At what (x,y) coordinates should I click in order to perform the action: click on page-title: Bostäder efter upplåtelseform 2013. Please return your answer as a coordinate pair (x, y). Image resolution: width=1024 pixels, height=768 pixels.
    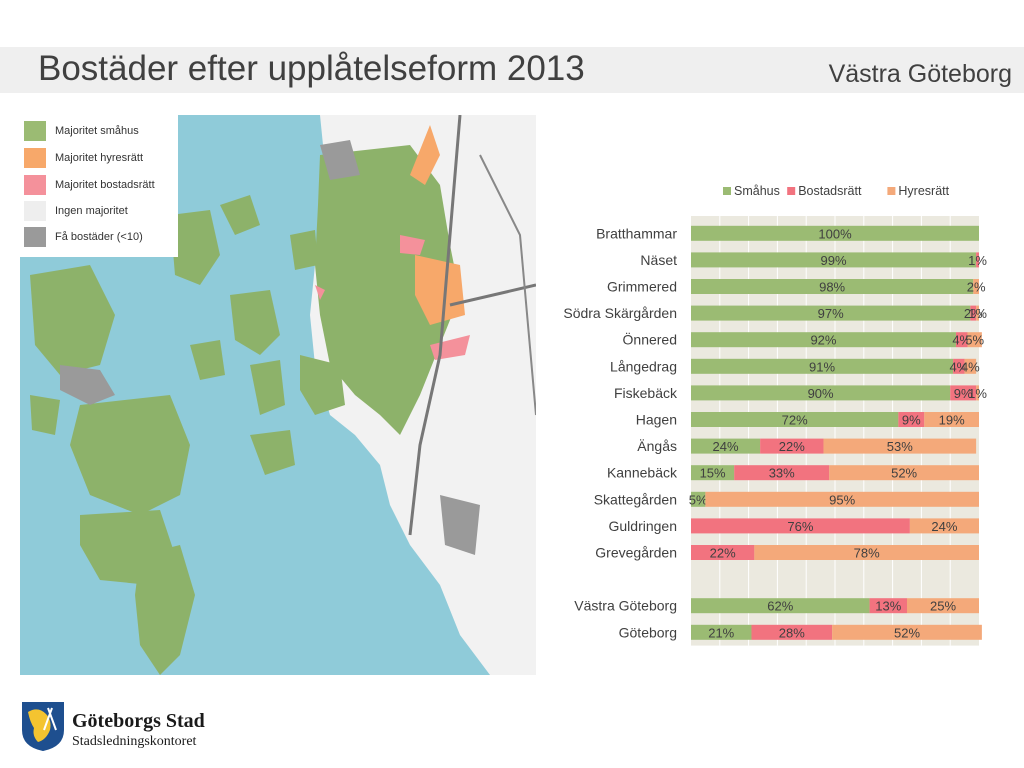
    Looking at the image, I should click on (311, 68).